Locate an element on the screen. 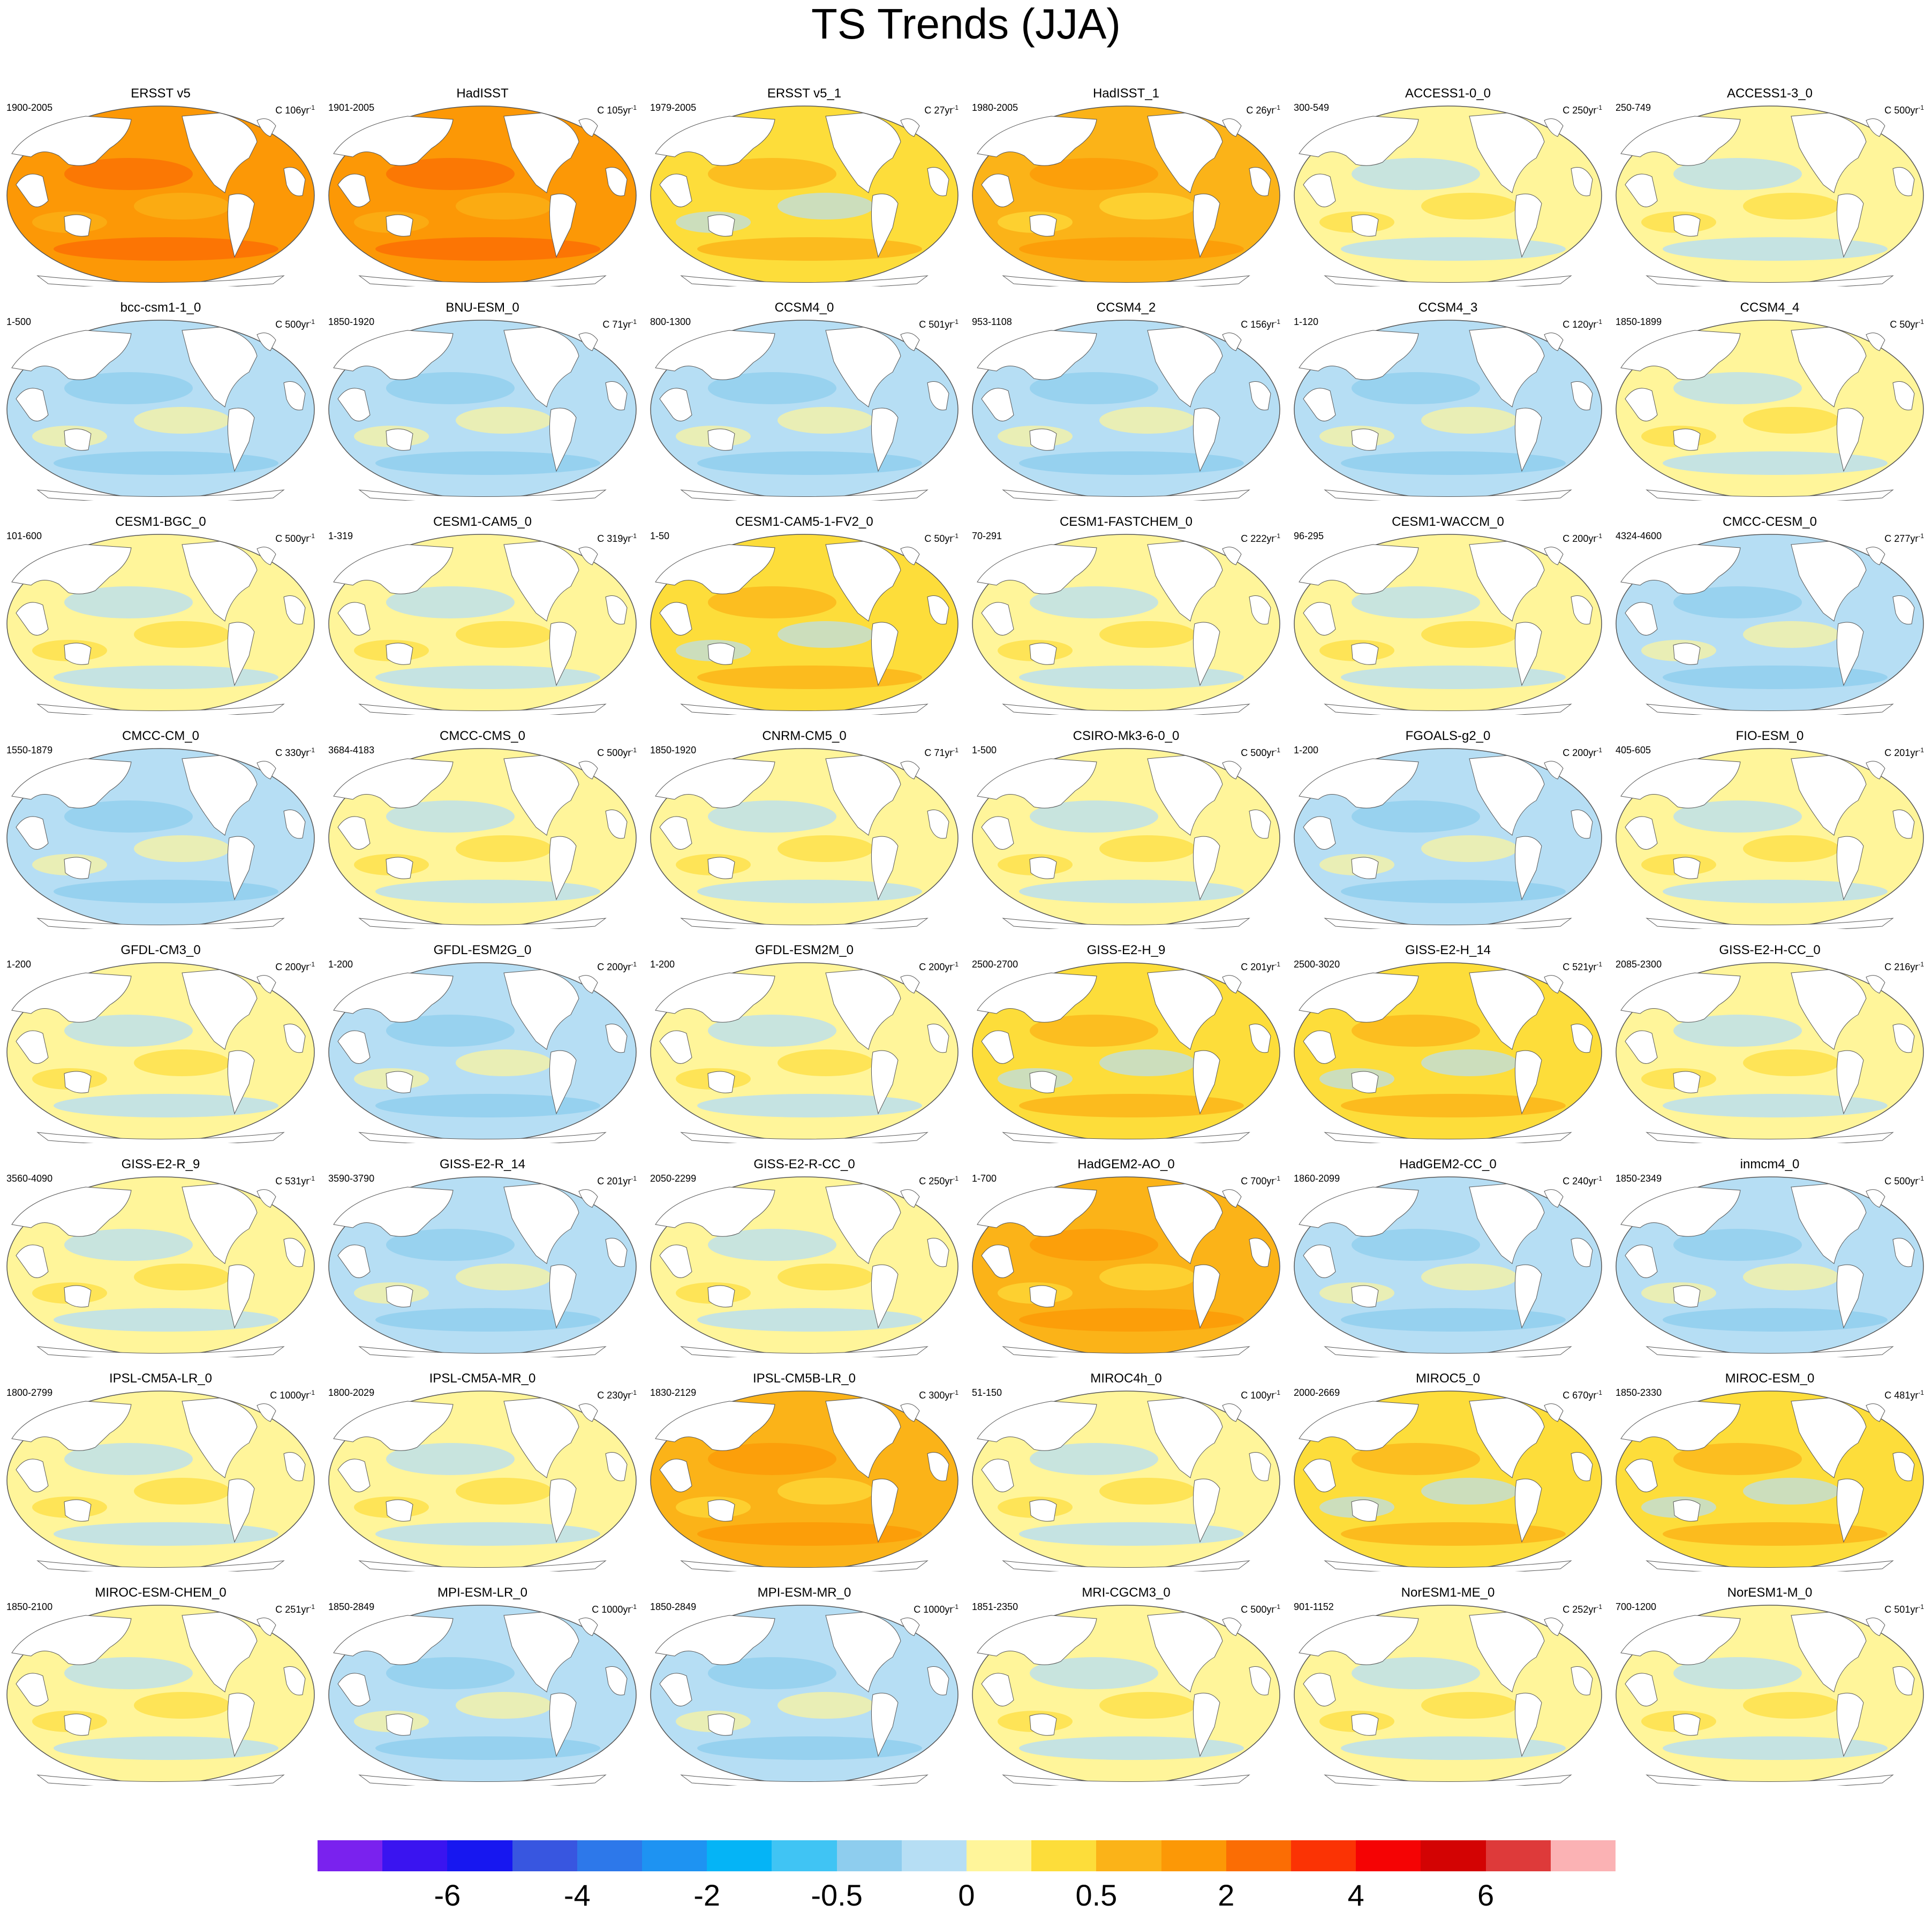 The width and height of the screenshot is (1932, 1912). panel-years: 51-150 is located at coordinates (987, 1393).